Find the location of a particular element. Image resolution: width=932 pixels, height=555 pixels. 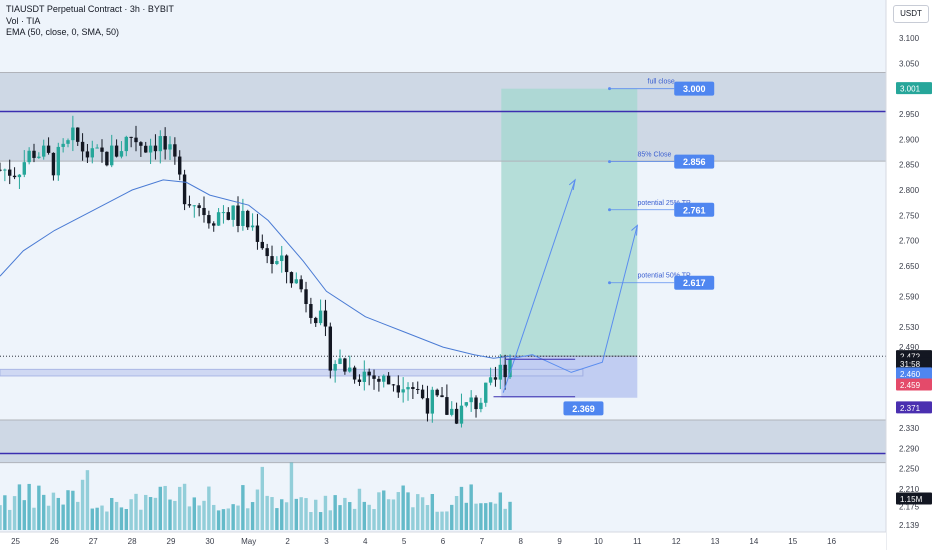

symbol-title: TIAUSDT Perpetual Contract · 3h · BYBIT is located at coordinates (90, 9).